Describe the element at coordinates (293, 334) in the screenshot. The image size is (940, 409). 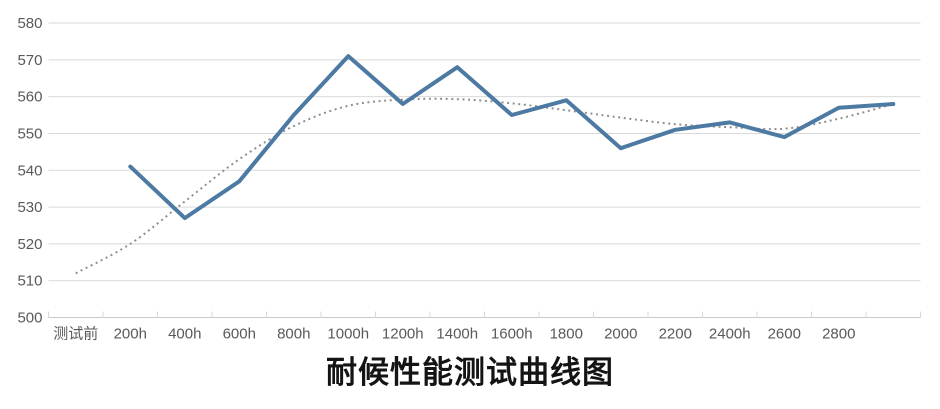
I see `x-category-label: 800h` at that location.